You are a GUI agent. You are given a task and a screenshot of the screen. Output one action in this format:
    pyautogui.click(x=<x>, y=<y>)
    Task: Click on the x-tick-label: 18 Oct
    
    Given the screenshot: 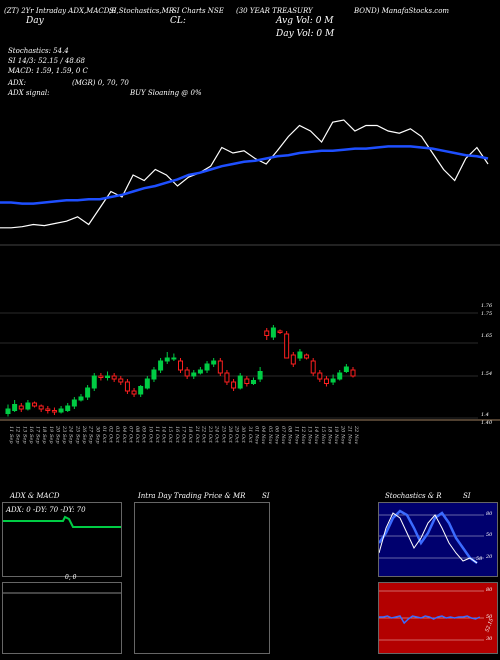 What is the action you would take?
    pyautogui.click(x=190, y=435)
    